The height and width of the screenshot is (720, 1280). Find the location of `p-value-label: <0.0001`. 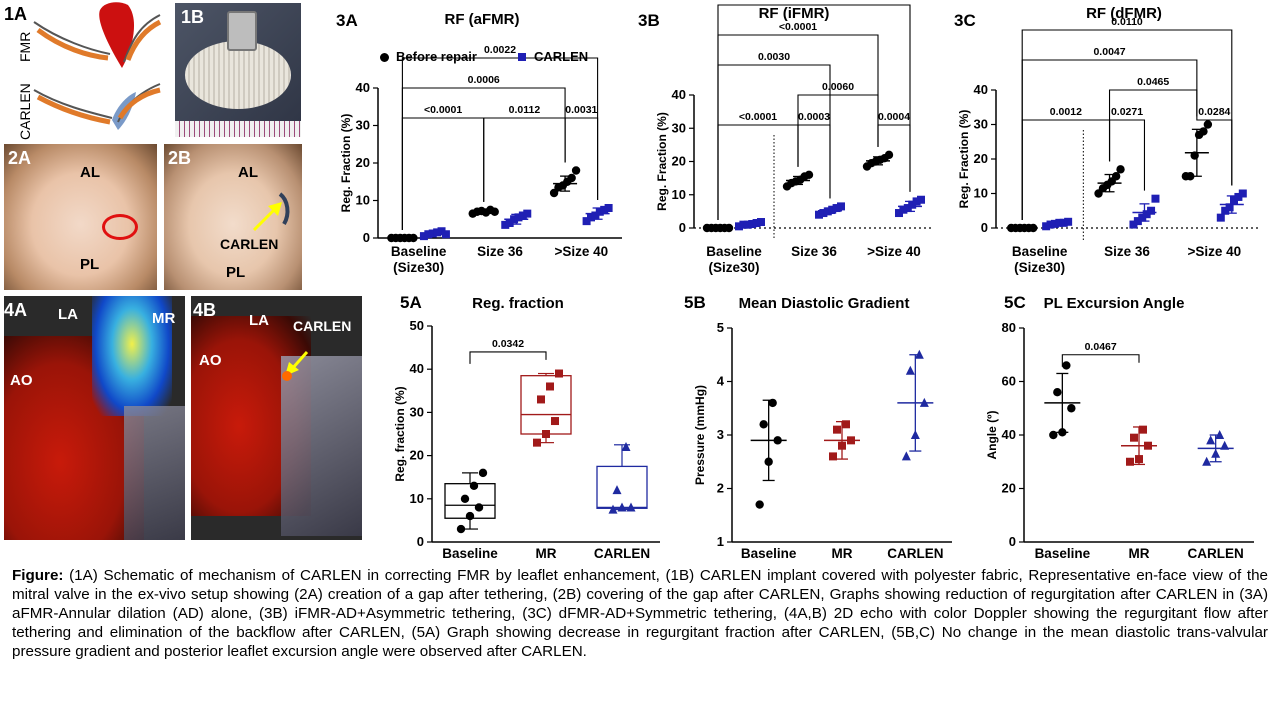

p-value-label: <0.0001 is located at coordinates (758, 117).